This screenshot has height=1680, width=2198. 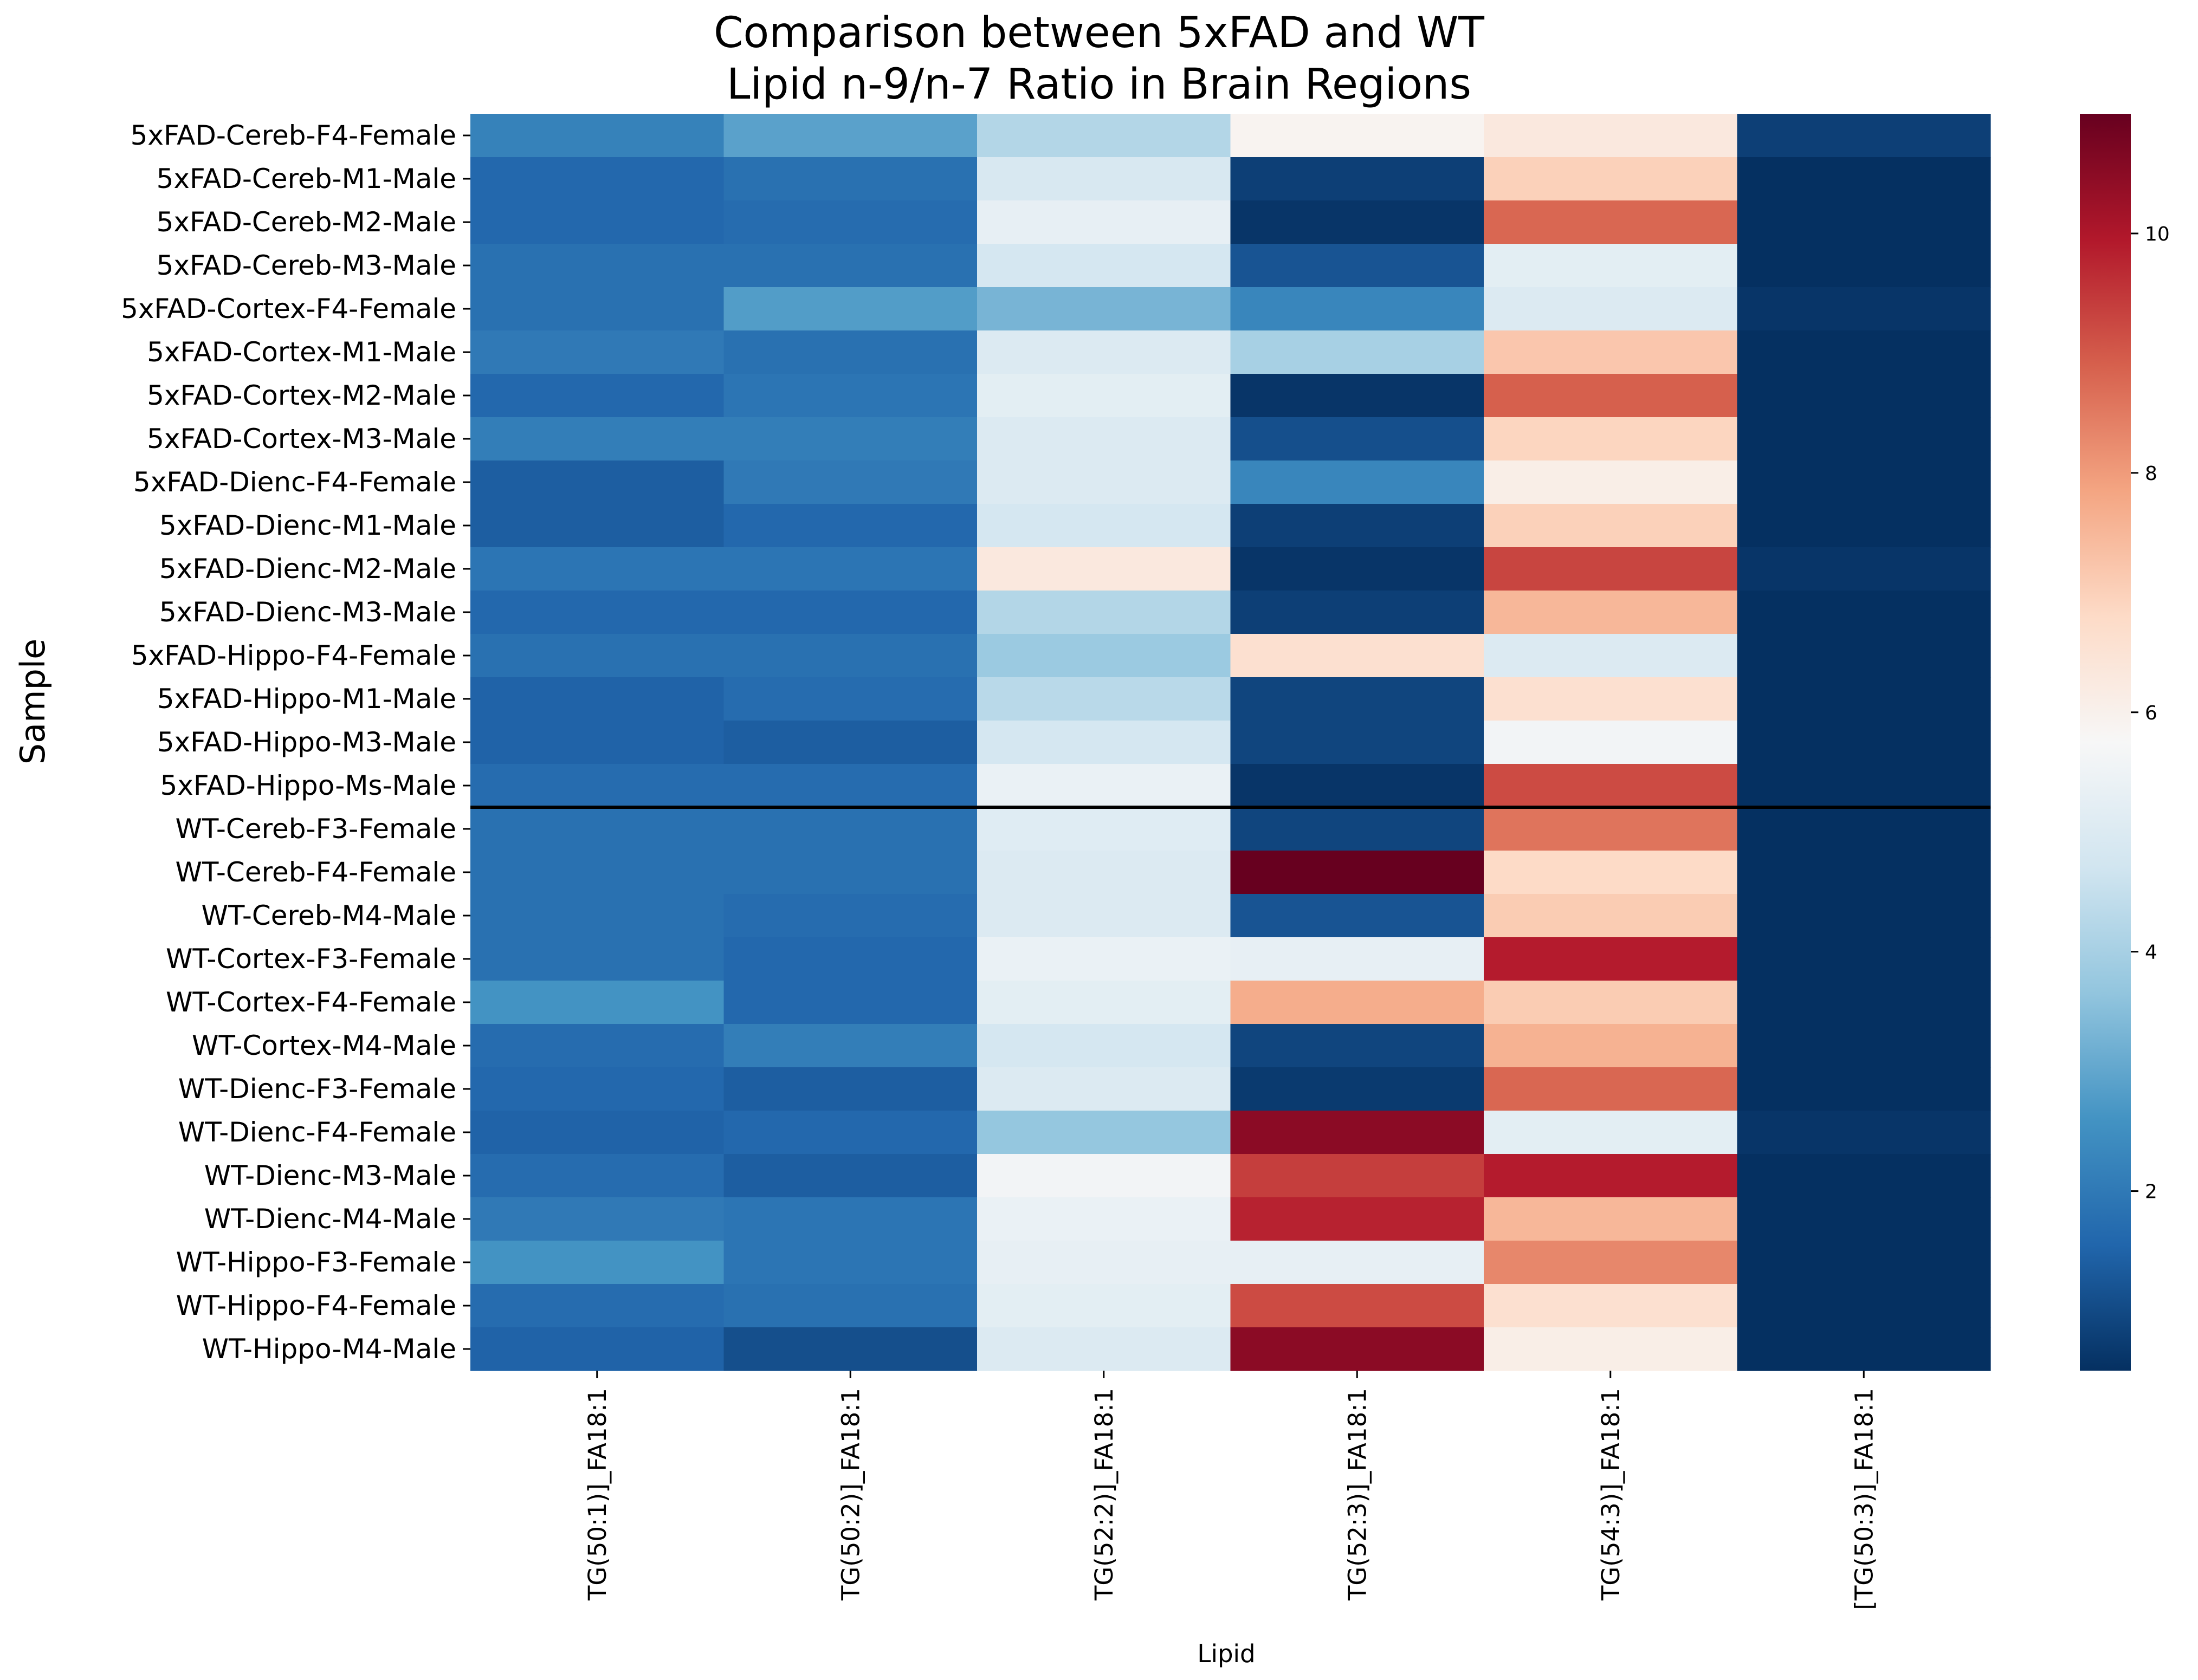 What do you see at coordinates (1099, 33) in the screenshot?
I see `chart-title-line-1: Comparison between 5xFAD and WT` at bounding box center [1099, 33].